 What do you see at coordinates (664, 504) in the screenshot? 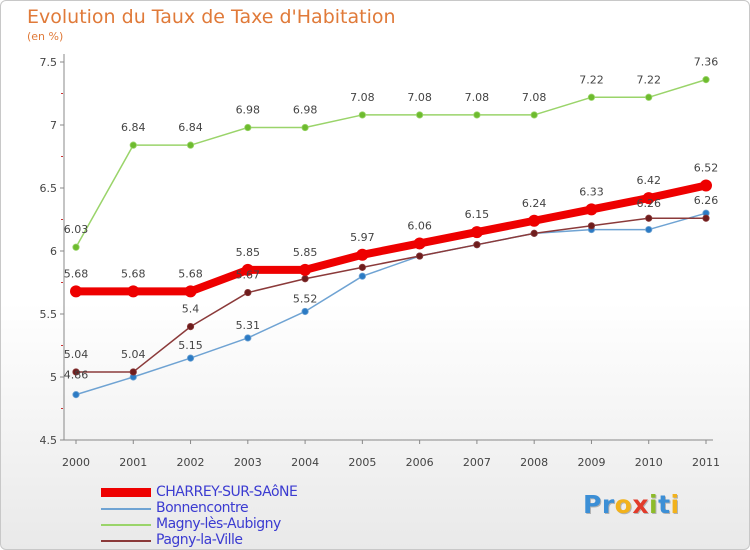
I see `logo-letter: t` at bounding box center [664, 504].